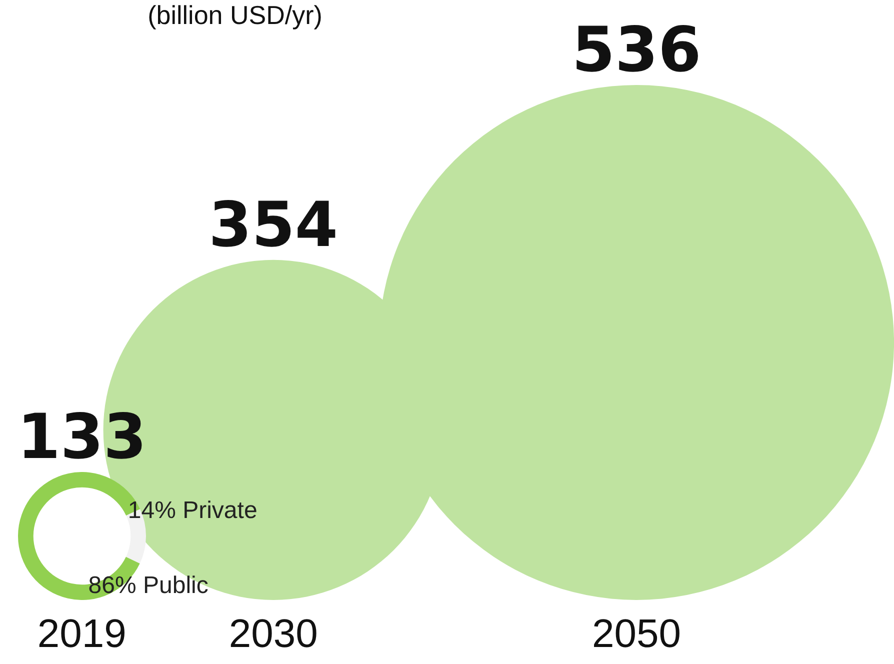  What do you see at coordinates (273, 224) in the screenshot?
I see `data-label: 354` at bounding box center [273, 224].